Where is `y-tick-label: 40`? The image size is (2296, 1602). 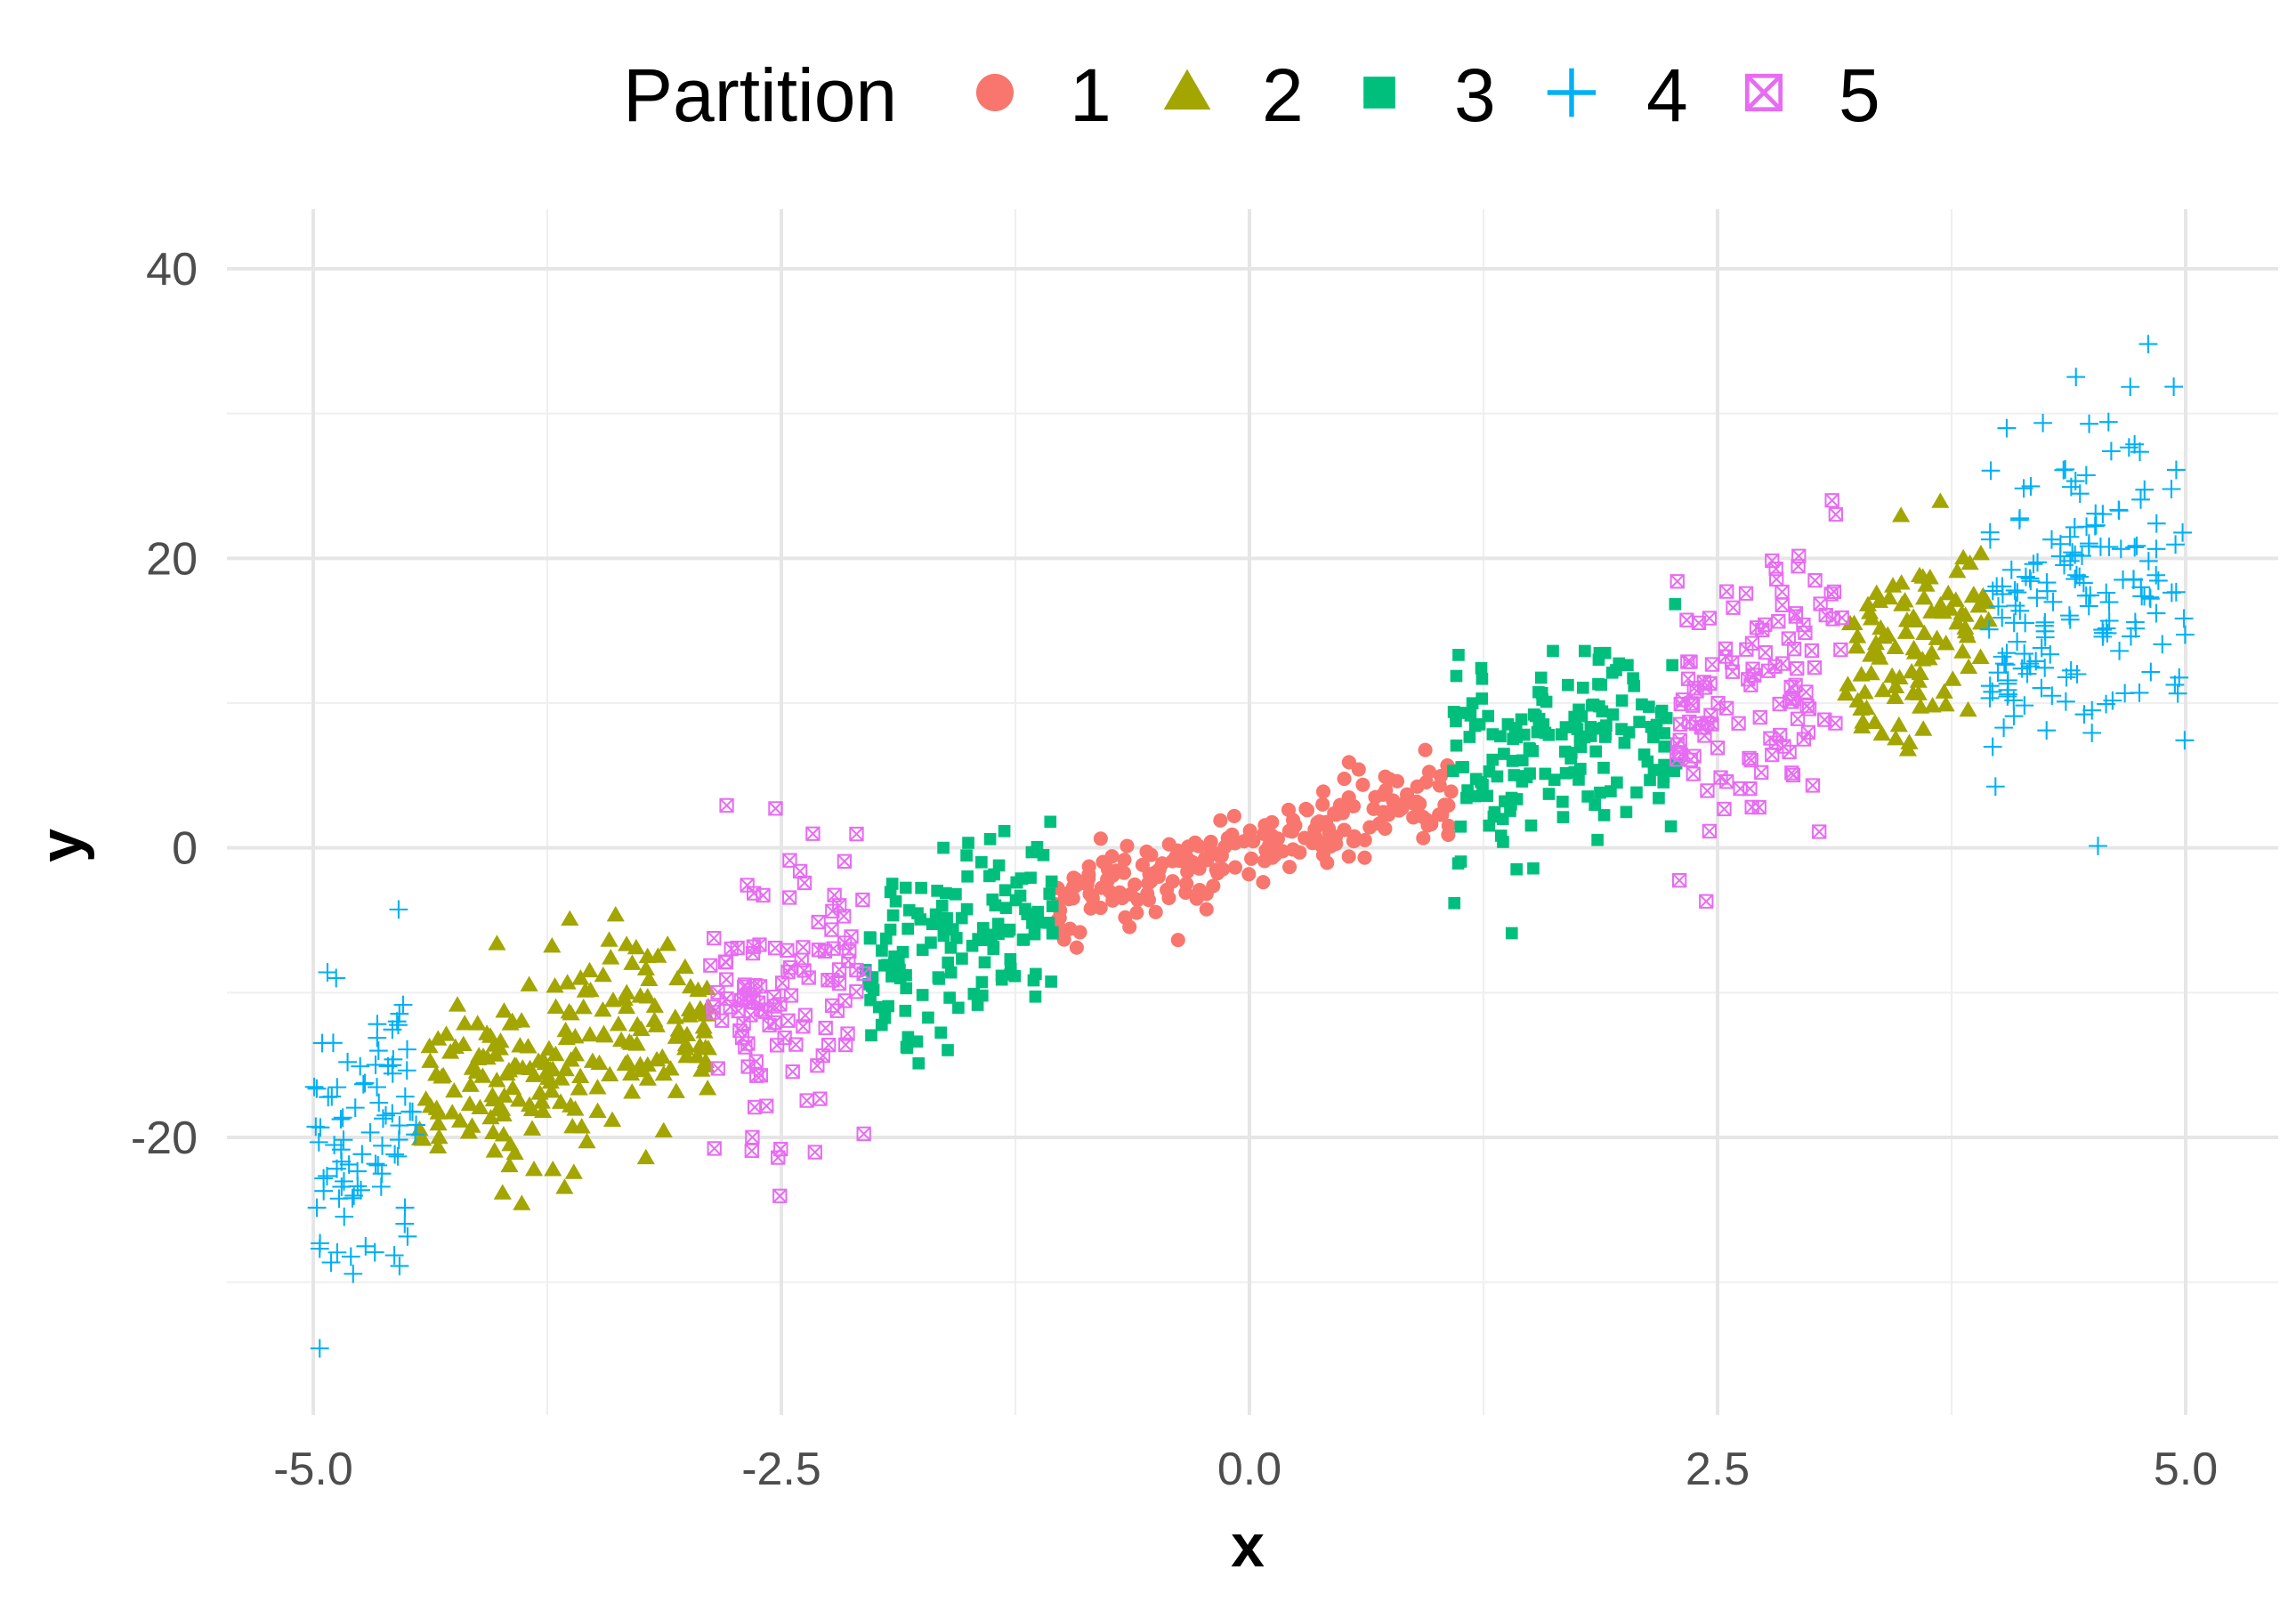
y-tick-label: 40 is located at coordinates (172, 269).